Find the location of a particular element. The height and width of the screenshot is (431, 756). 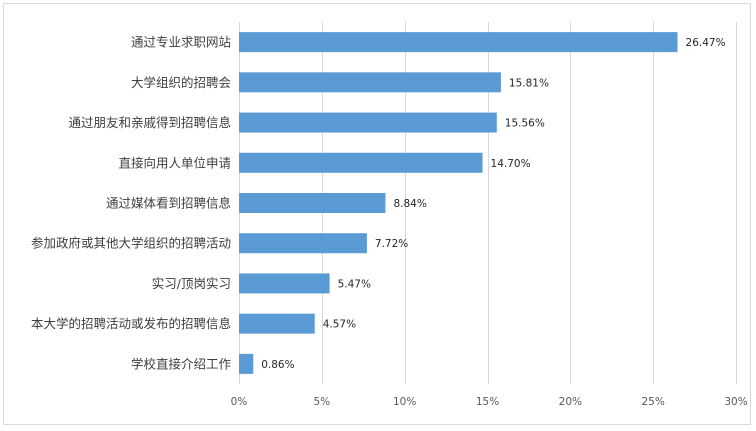

value-label-7: 4.57% is located at coordinates (339, 325).